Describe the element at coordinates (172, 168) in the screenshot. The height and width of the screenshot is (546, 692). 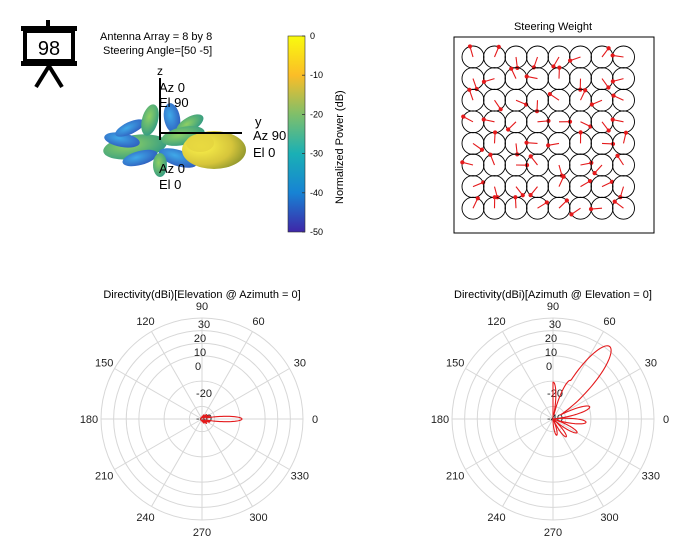
I see `x-axis-az: Az 0` at that location.